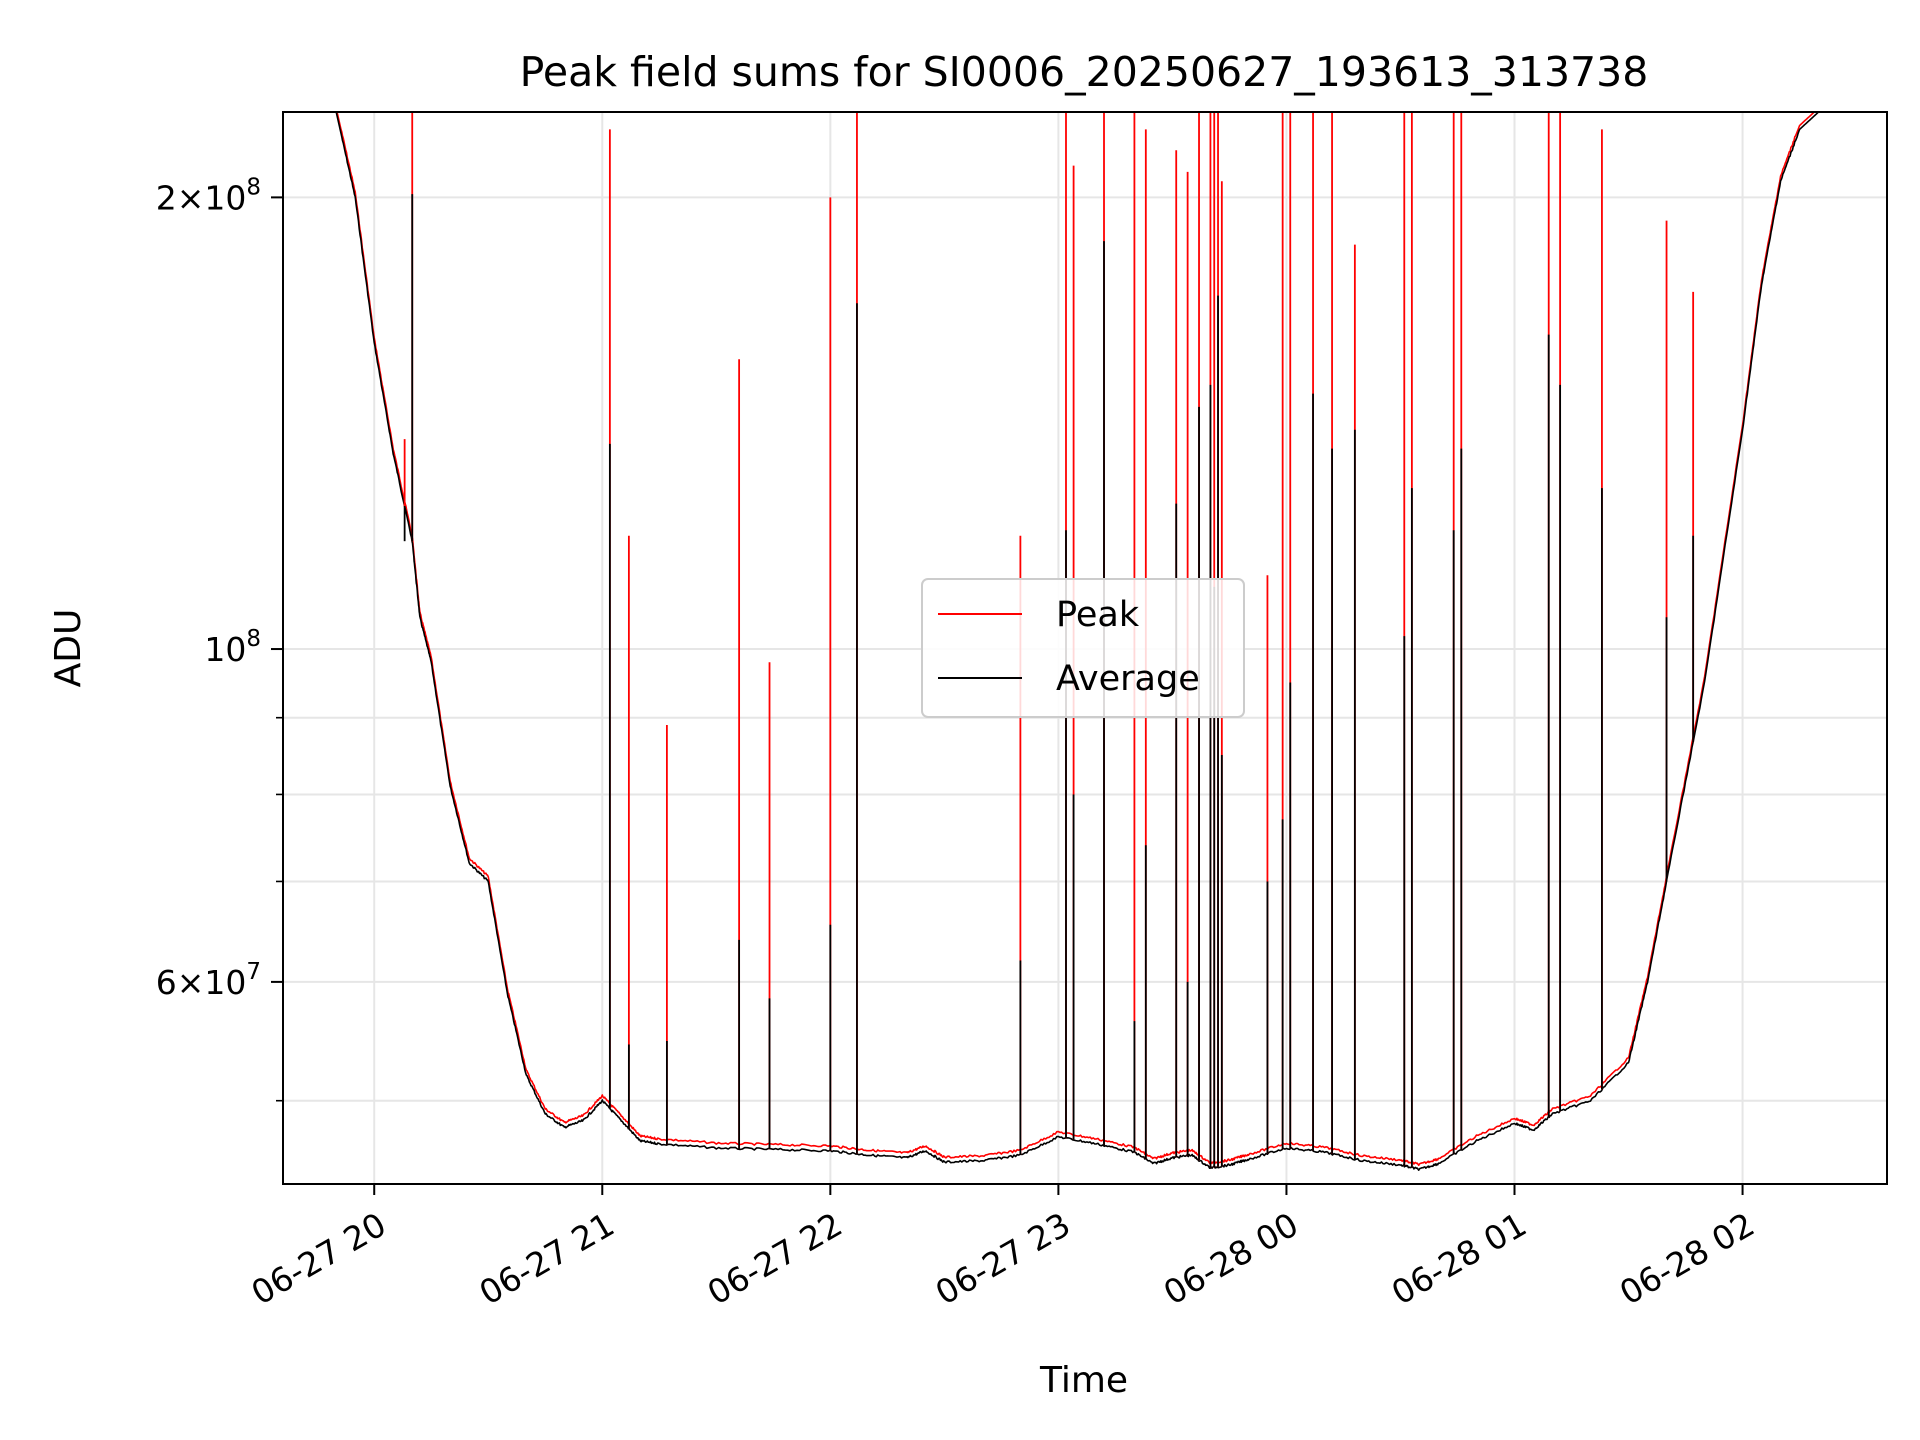 The height and width of the screenshot is (1440, 1920). Describe the element at coordinates (208, 195) in the screenshot. I see `y-tick-label: 2×108` at that location.